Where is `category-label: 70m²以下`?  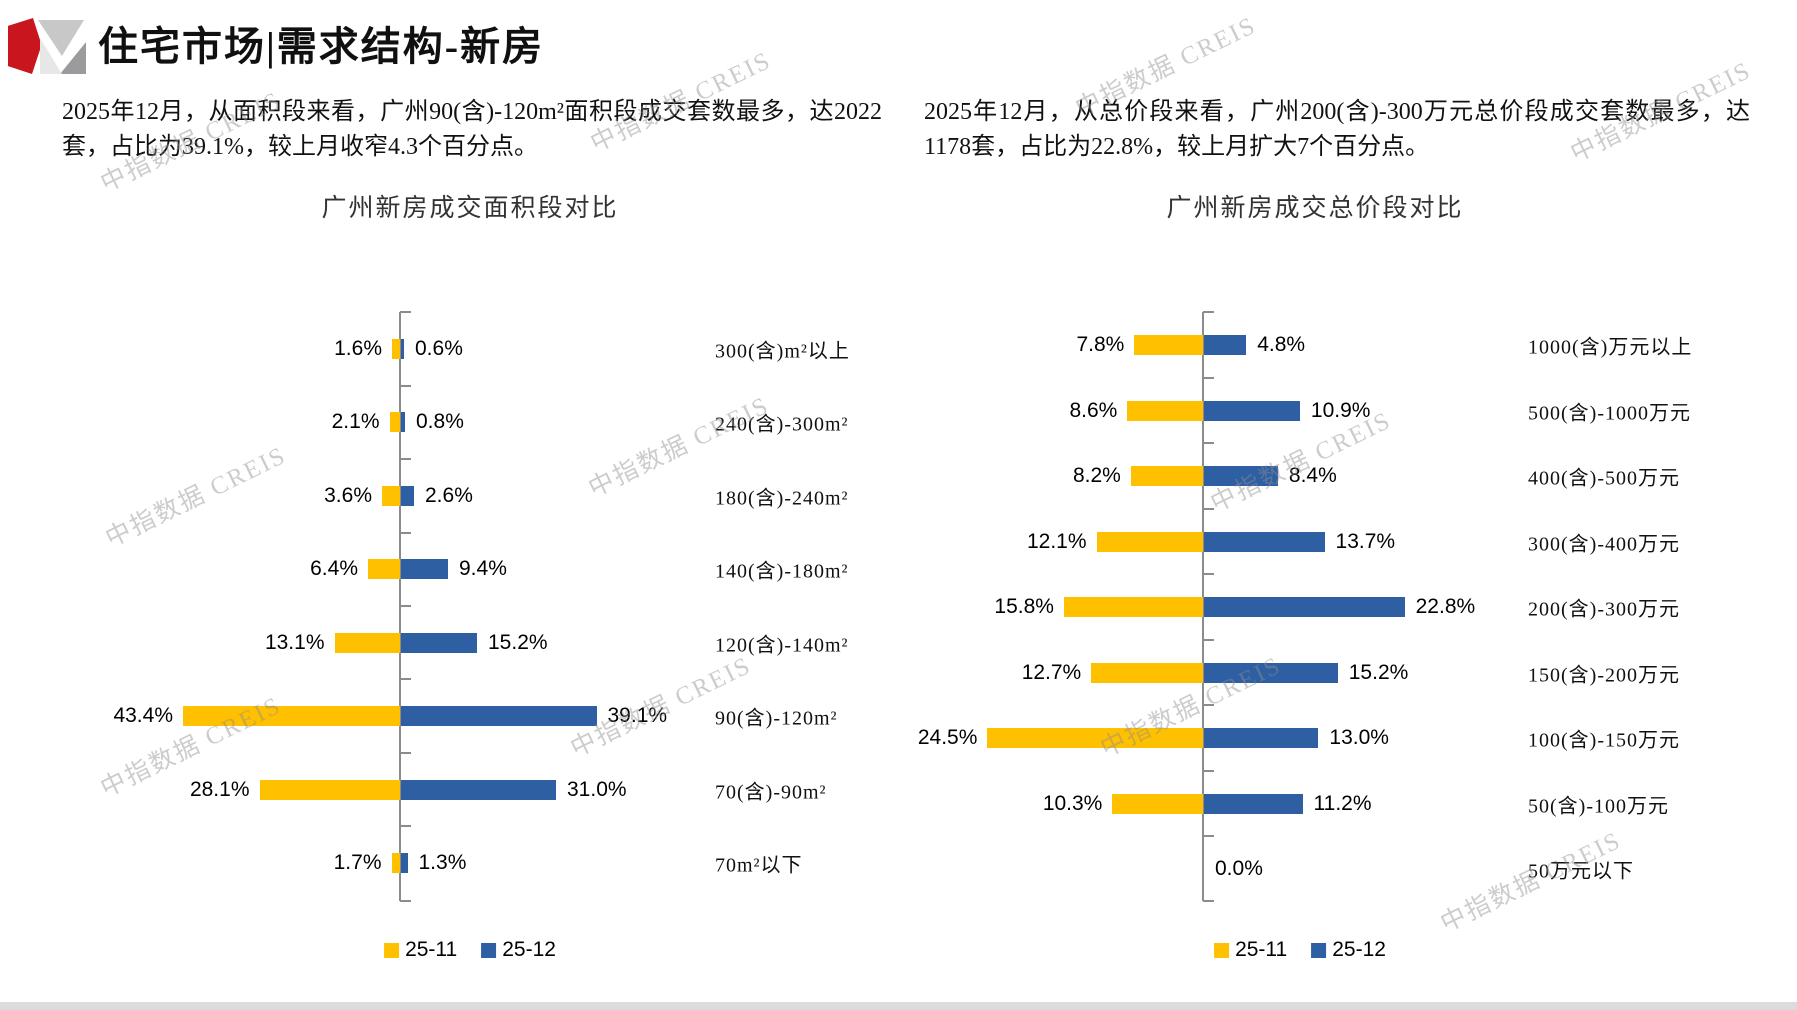
category-label: 70m²以下 is located at coordinates (759, 865).